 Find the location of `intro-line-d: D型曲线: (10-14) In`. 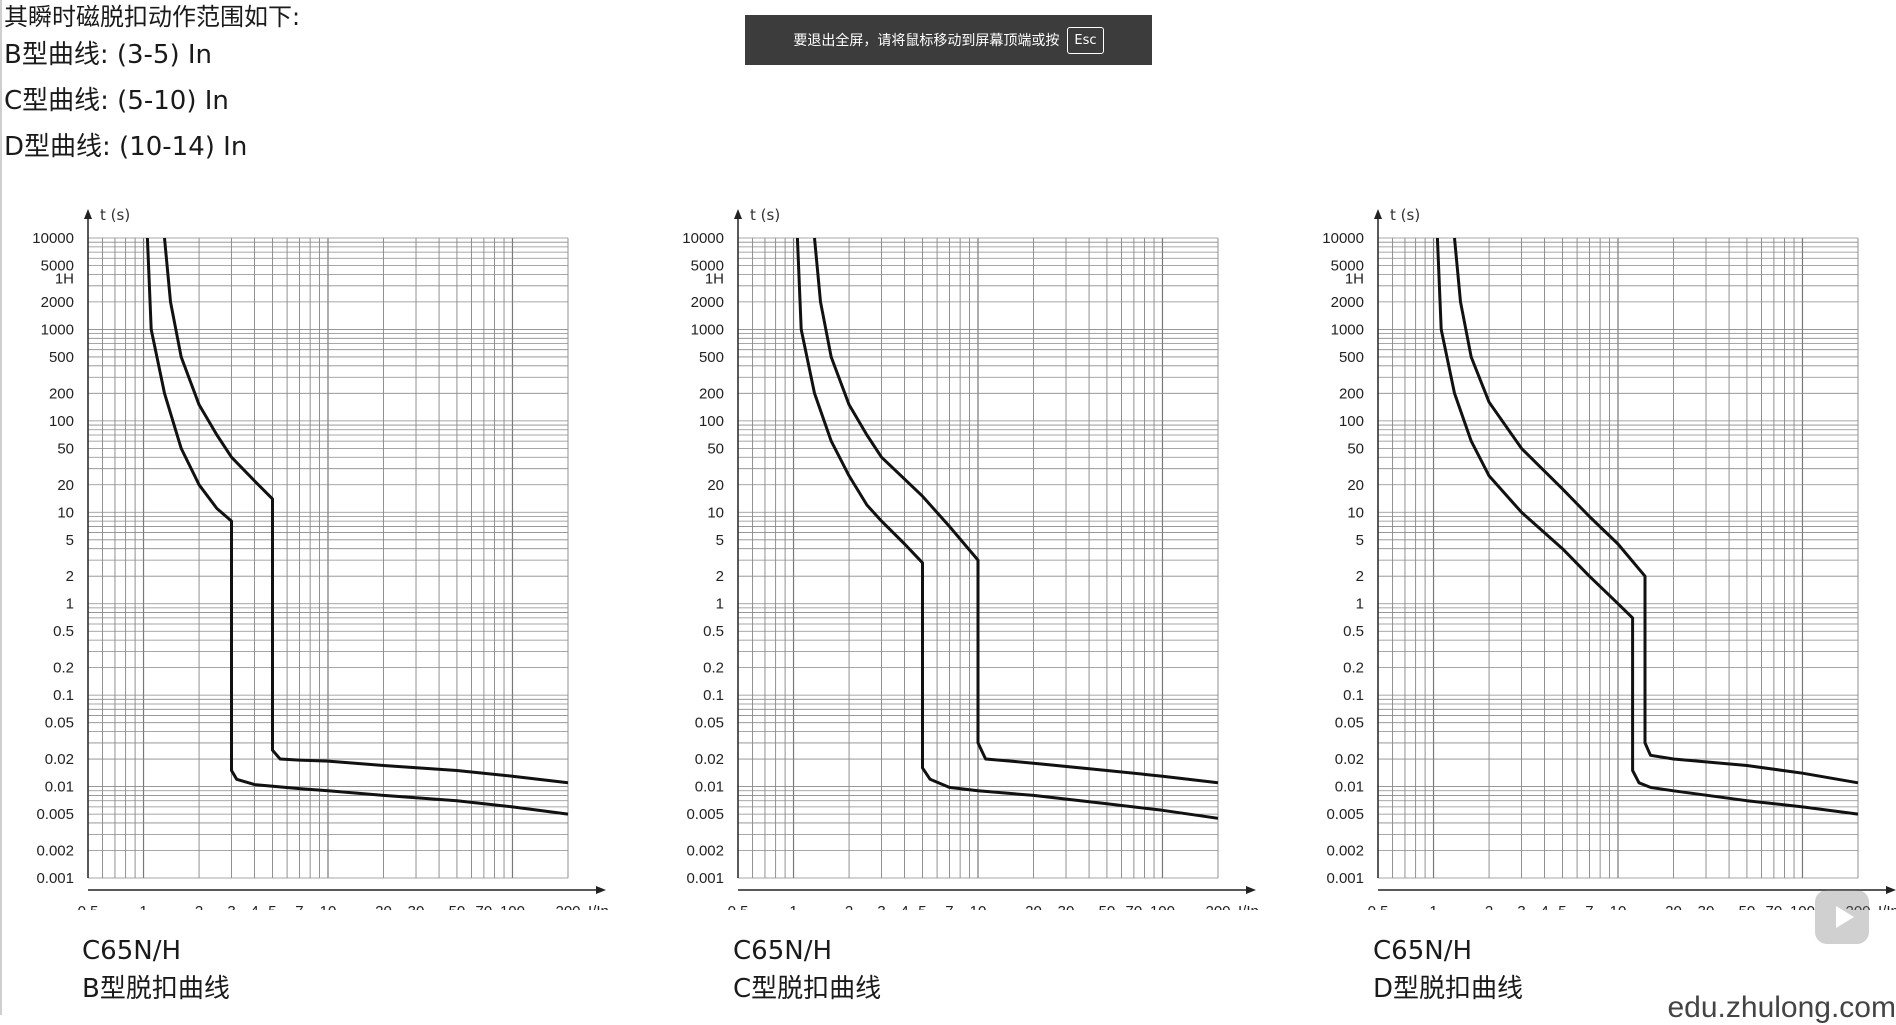

intro-line-d: D型曲线: (10-14) In is located at coordinates (152, 147).